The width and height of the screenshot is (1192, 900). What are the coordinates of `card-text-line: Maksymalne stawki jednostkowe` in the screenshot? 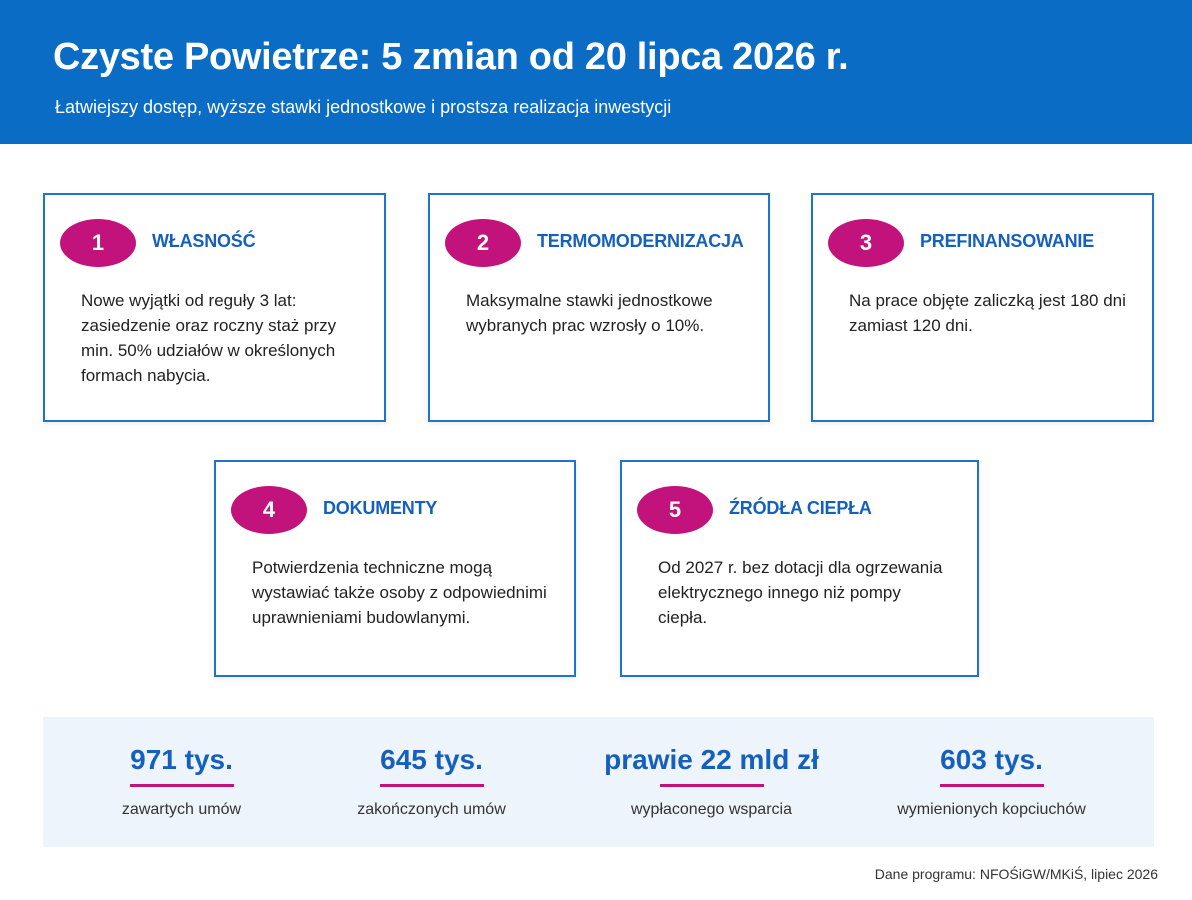 It's located at (589, 300).